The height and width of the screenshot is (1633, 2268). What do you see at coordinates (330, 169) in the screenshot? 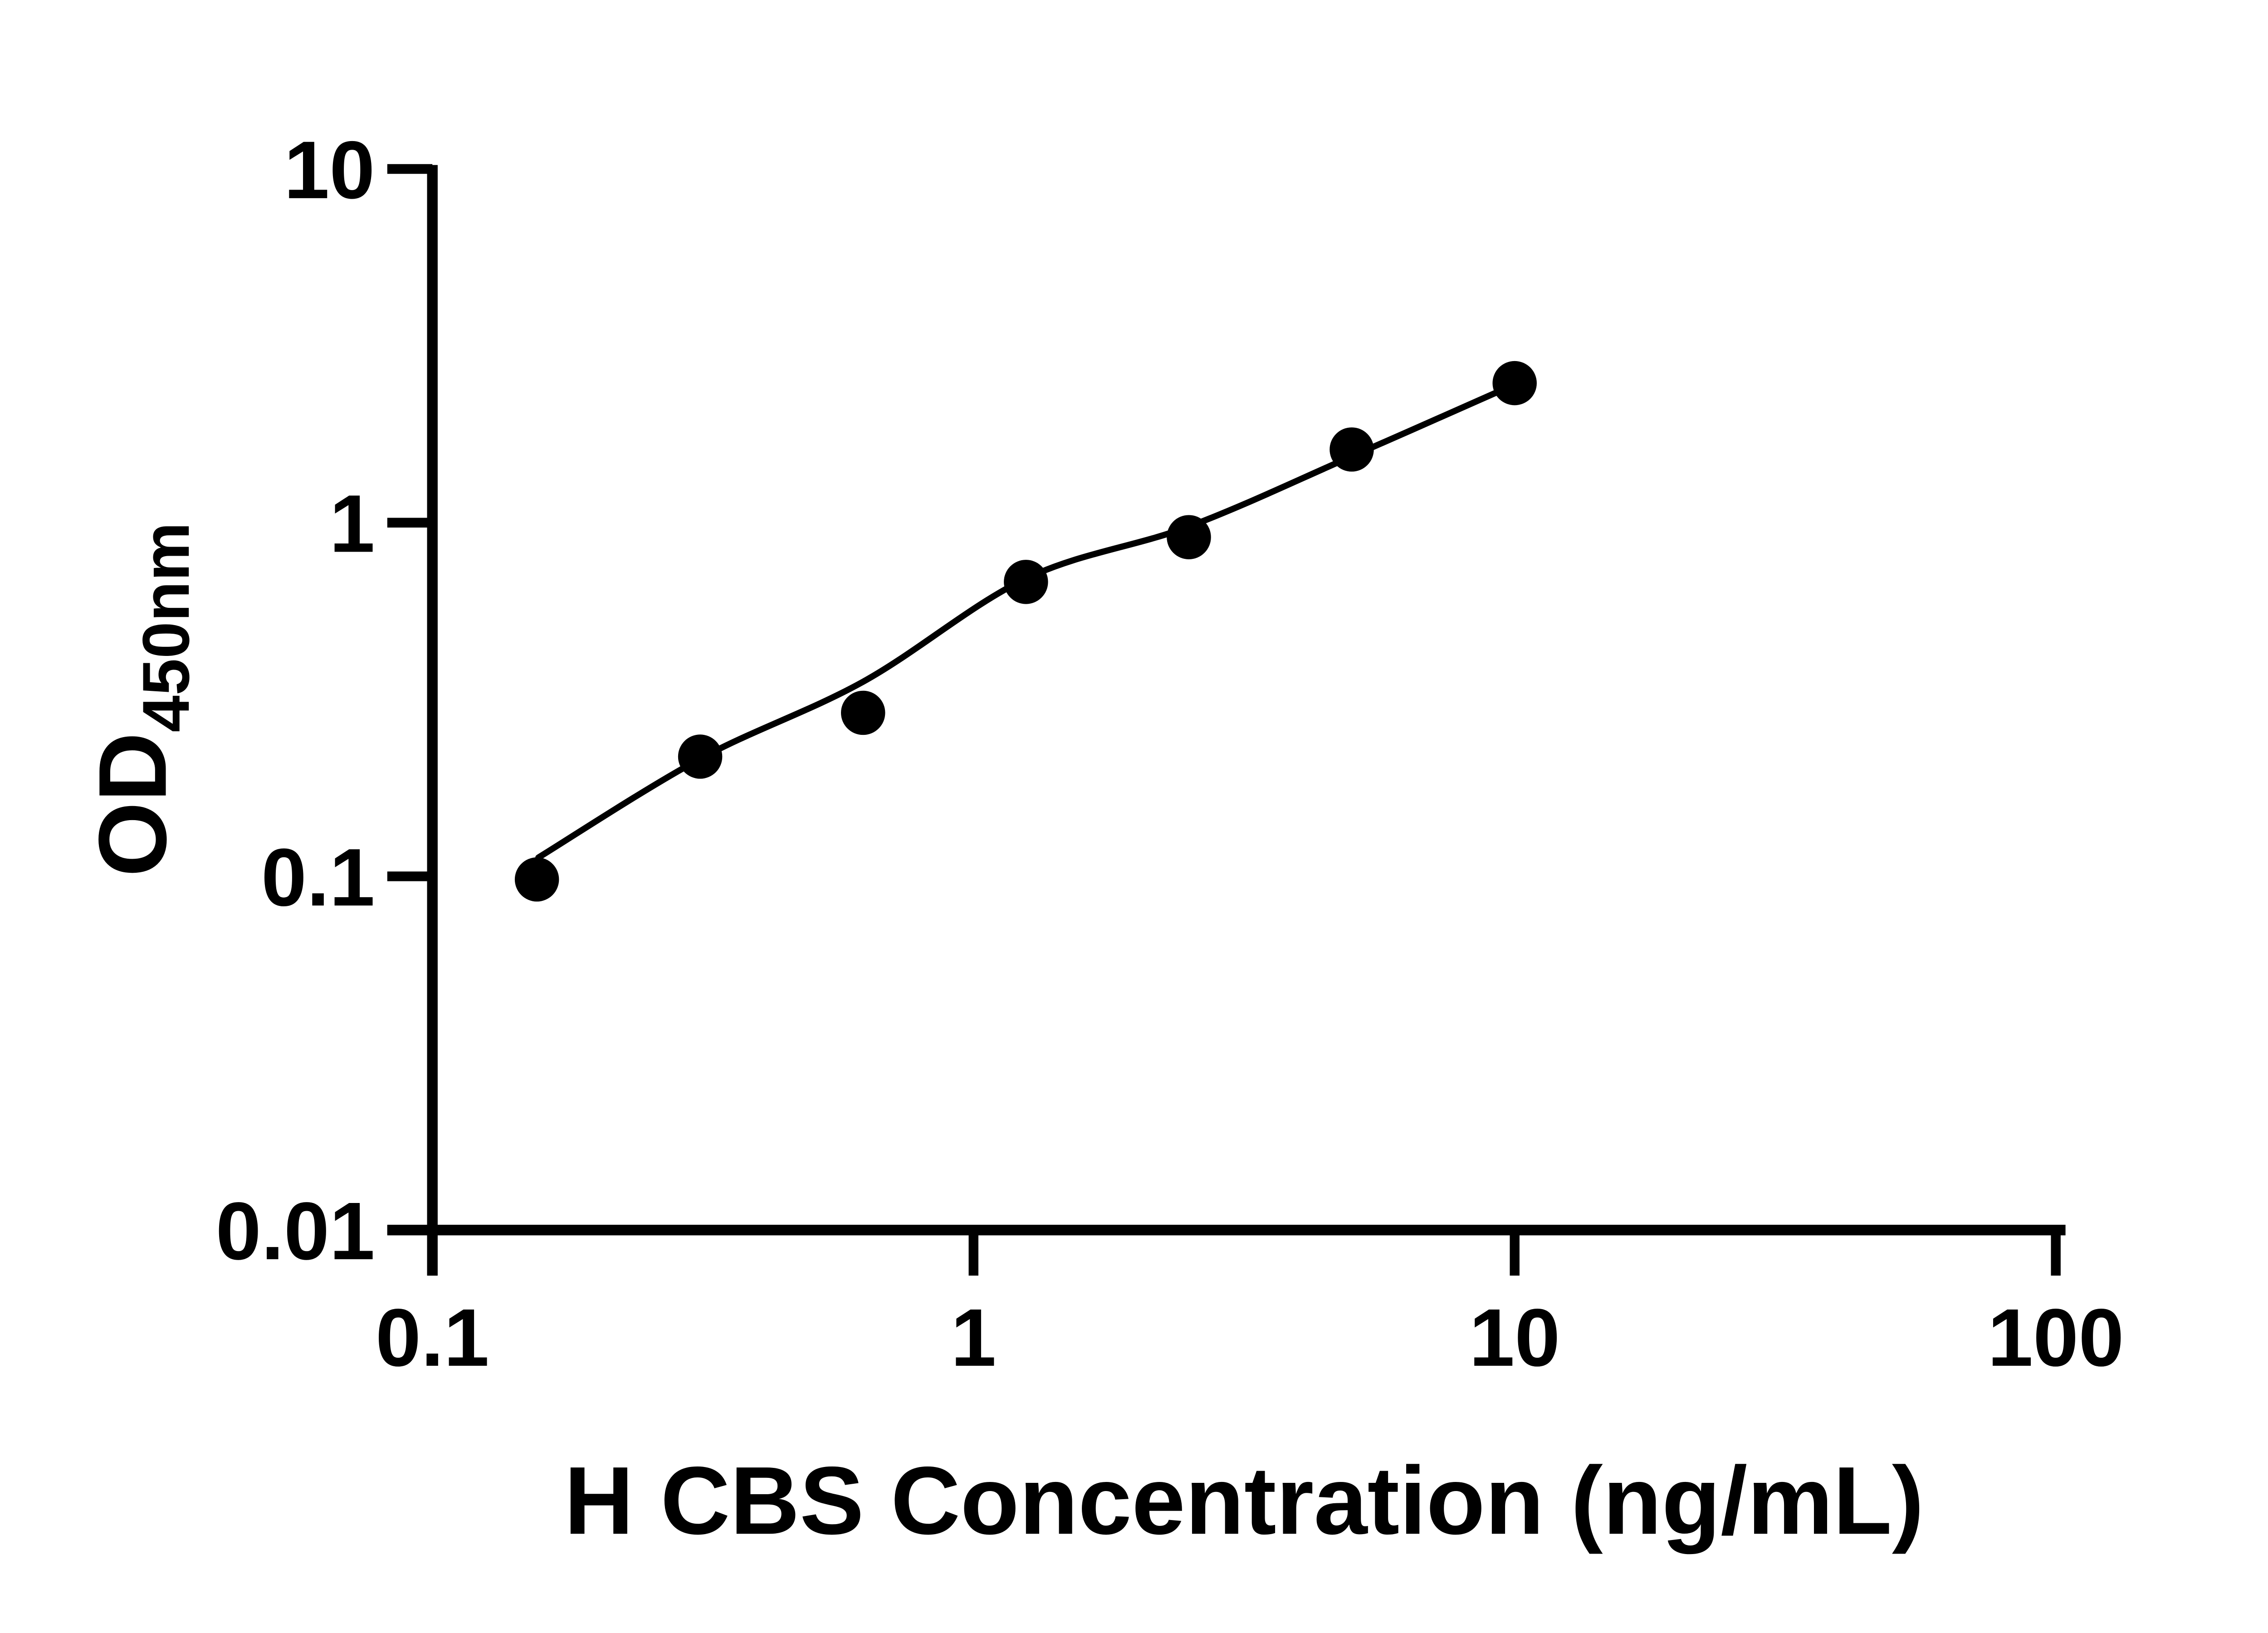
I see `y-tick-label: 10` at bounding box center [330, 169].